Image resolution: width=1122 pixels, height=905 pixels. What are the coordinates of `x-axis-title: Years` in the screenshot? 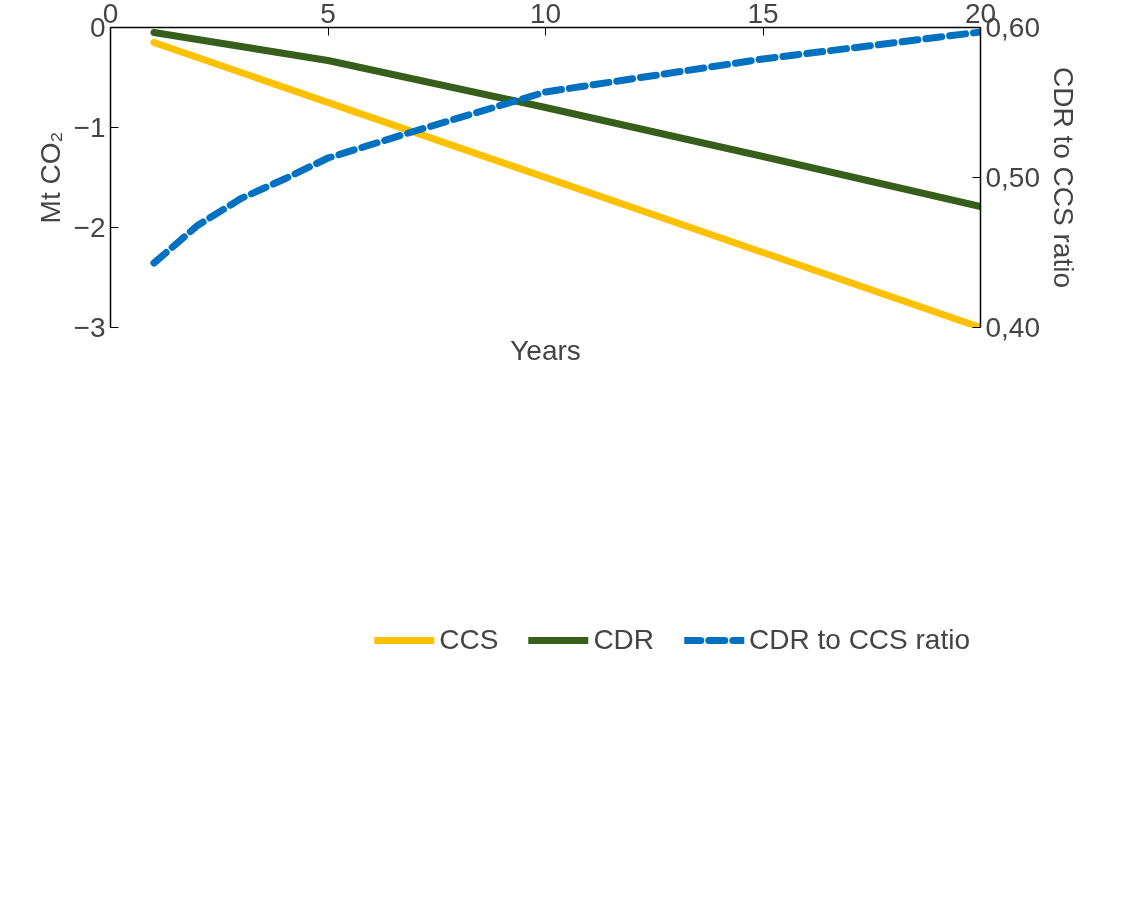 It's located at (545, 350).